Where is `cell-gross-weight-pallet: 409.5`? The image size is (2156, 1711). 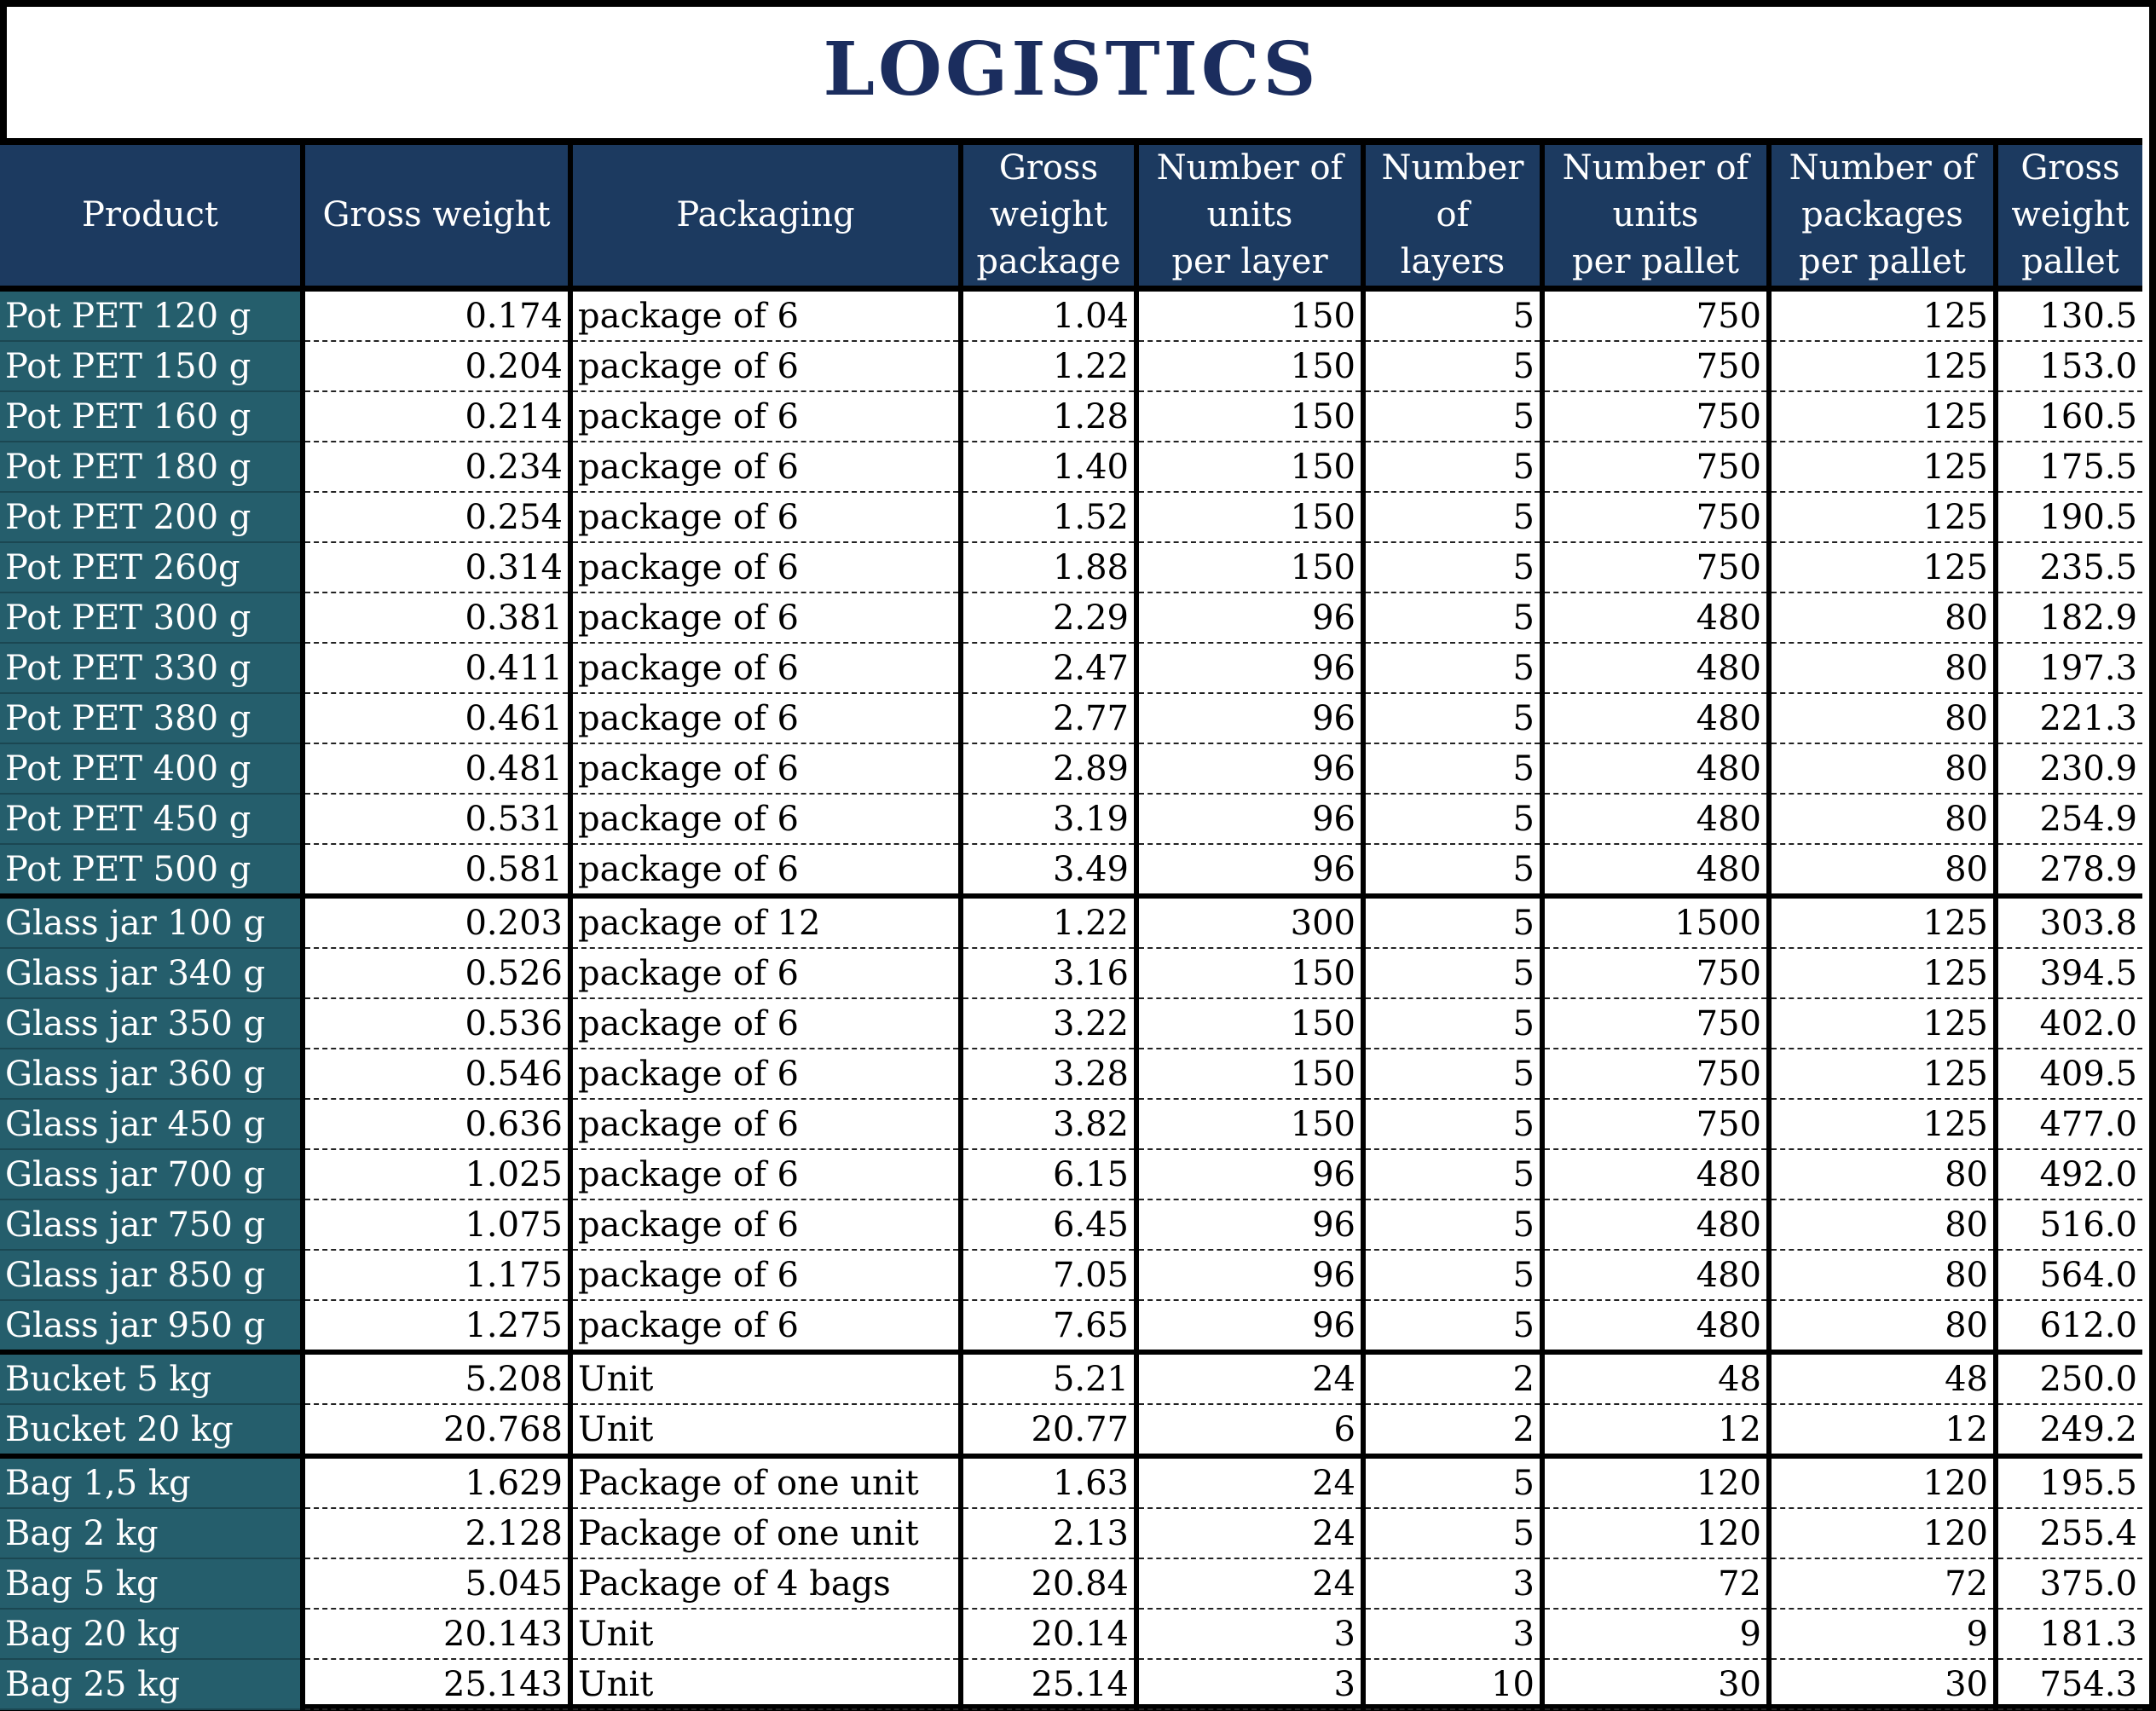
cell-gross-weight-pallet: 409.5 is located at coordinates (2068, 1074).